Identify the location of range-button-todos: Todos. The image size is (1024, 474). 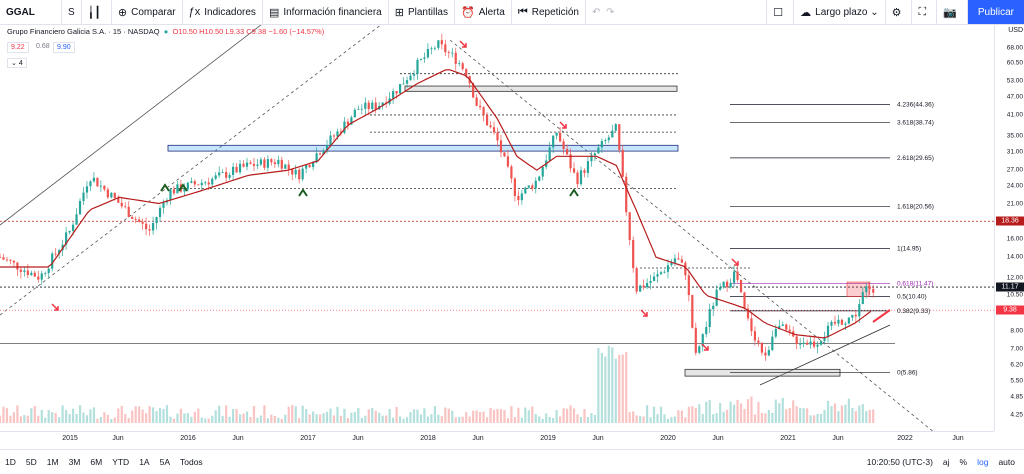
(191, 462).